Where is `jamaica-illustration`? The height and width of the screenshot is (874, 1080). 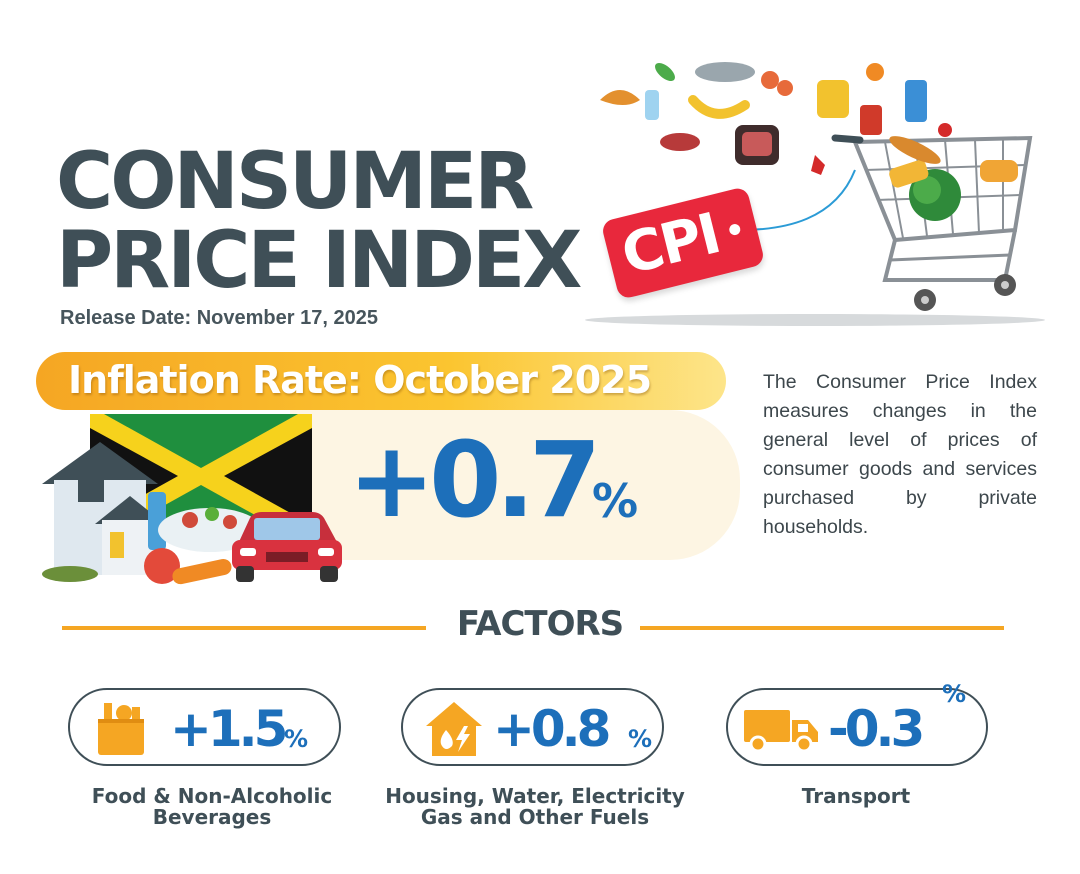
jamaica-illustration is located at coordinates (192, 499).